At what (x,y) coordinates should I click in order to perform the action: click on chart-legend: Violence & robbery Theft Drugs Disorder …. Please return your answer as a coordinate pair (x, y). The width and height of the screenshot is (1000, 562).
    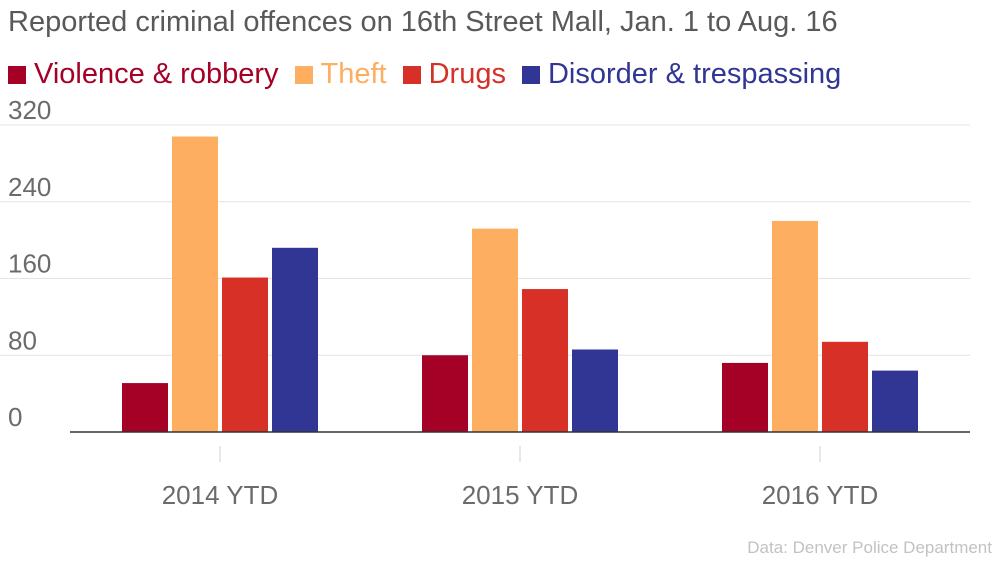
    Looking at the image, I should click on (432, 74).